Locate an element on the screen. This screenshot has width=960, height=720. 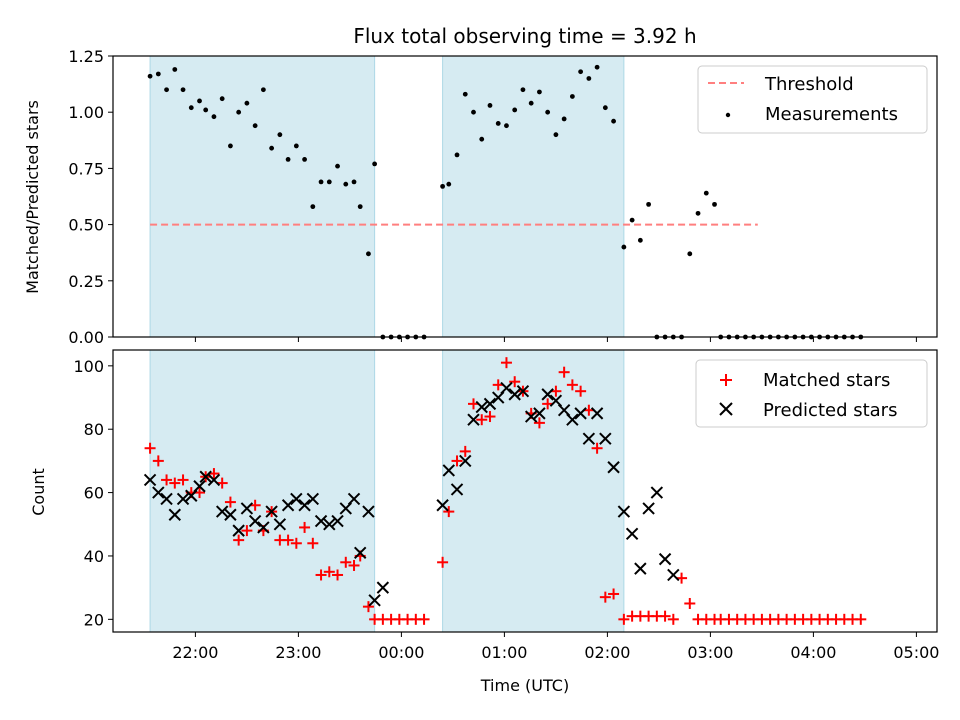
count-y-tick-label: 20 is located at coordinates (94, 619).